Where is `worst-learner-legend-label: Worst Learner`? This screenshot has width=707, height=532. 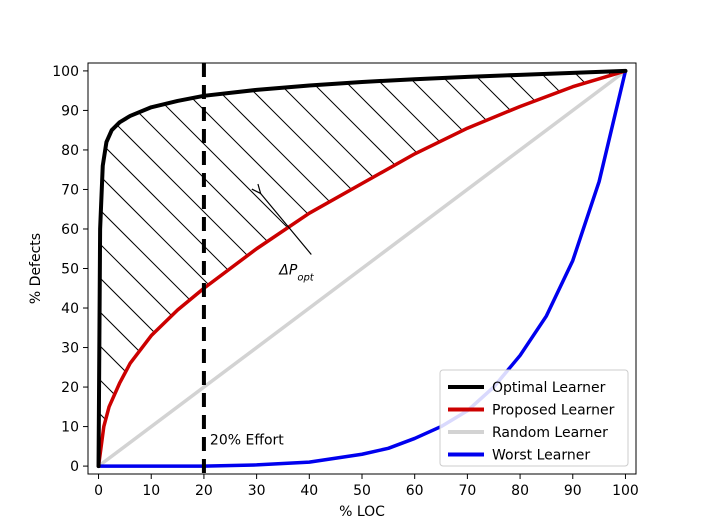
worst-learner-legend-label: Worst Learner is located at coordinates (541, 456).